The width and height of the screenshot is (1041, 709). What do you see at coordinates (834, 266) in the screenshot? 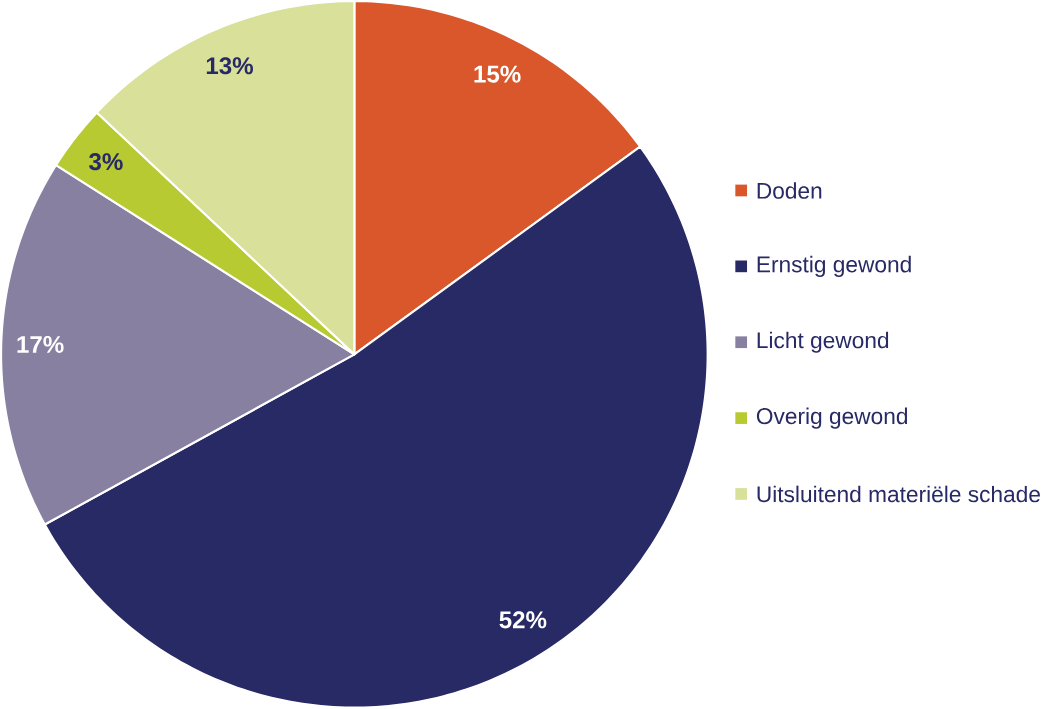
I see `legend-label: Ernstig gewond` at bounding box center [834, 266].